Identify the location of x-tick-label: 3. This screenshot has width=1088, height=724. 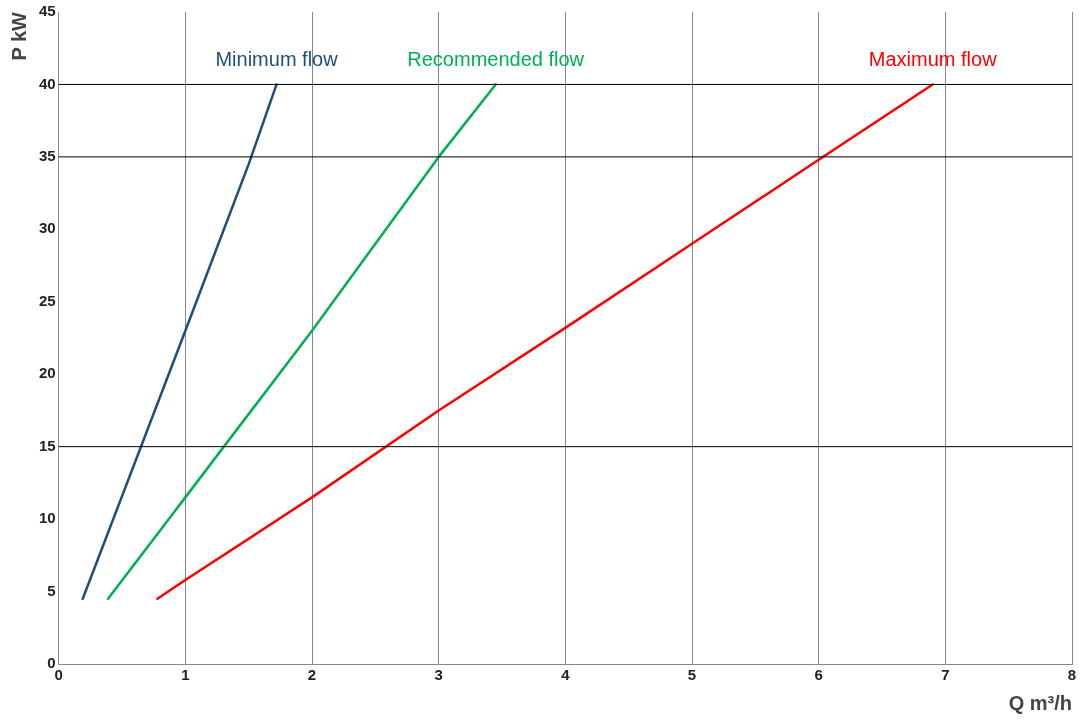
(438, 675).